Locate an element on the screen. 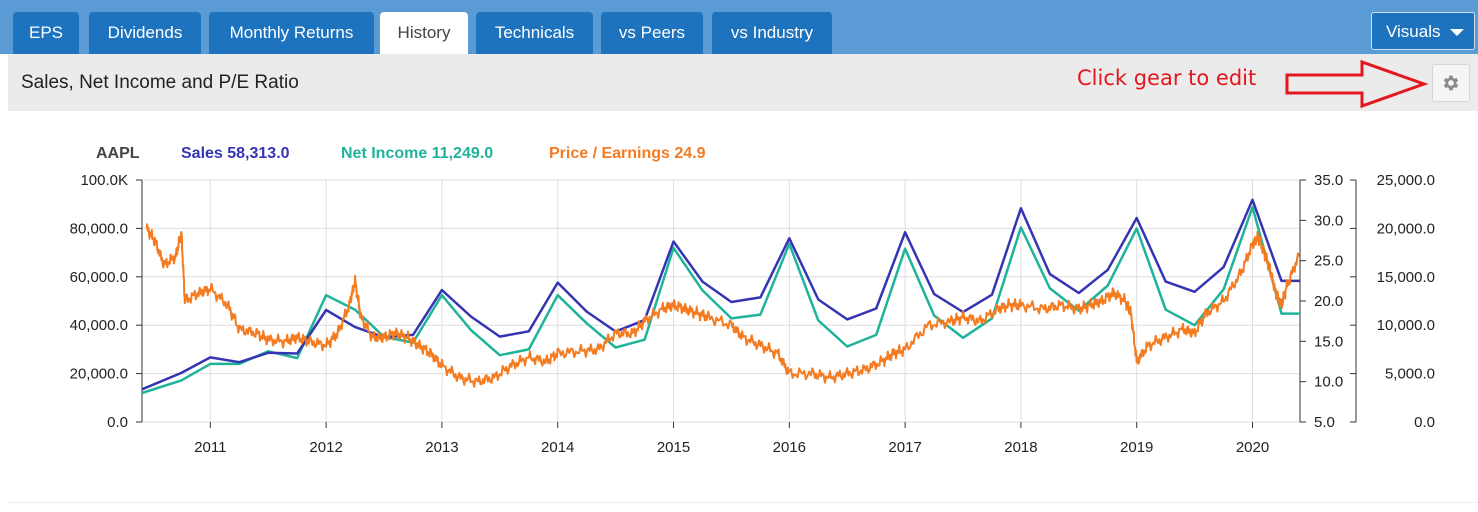 The width and height of the screenshot is (1478, 512). tab-monthly-returns: Monthly Returns is located at coordinates (291, 33).